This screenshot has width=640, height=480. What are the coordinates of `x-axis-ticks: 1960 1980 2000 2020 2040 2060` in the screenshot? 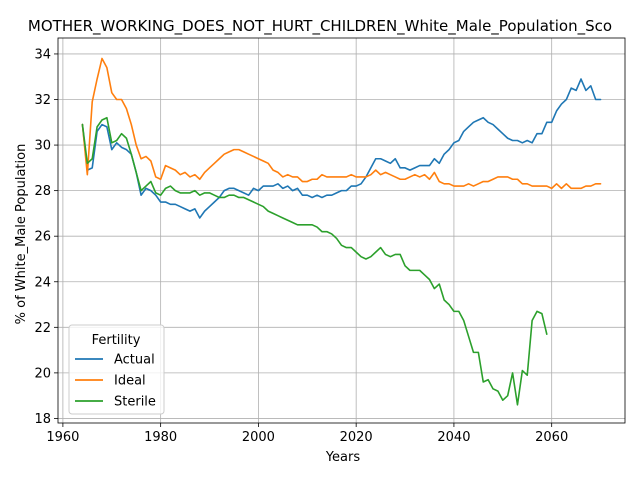 It's located at (307, 434).